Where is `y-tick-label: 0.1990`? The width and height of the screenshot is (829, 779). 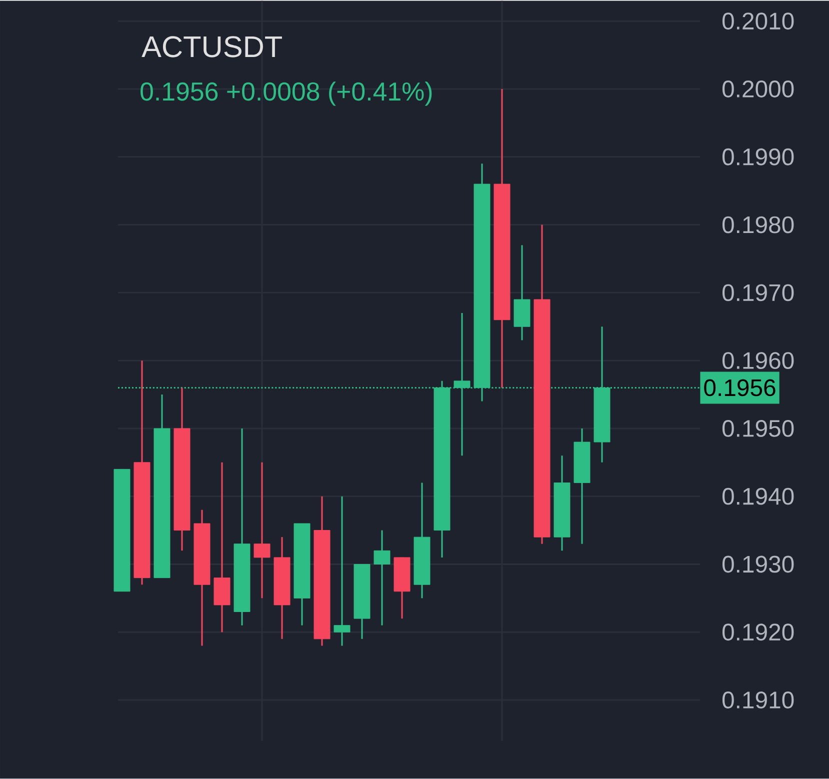
y-tick-label: 0.1990 is located at coordinates (758, 157).